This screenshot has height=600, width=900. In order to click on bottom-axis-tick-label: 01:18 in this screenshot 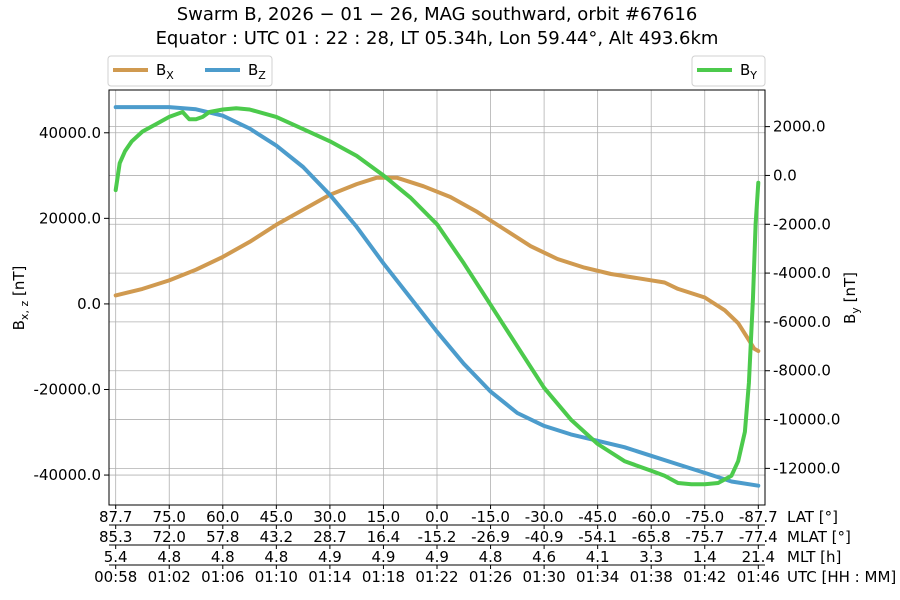, I will do `click(383, 577)`.